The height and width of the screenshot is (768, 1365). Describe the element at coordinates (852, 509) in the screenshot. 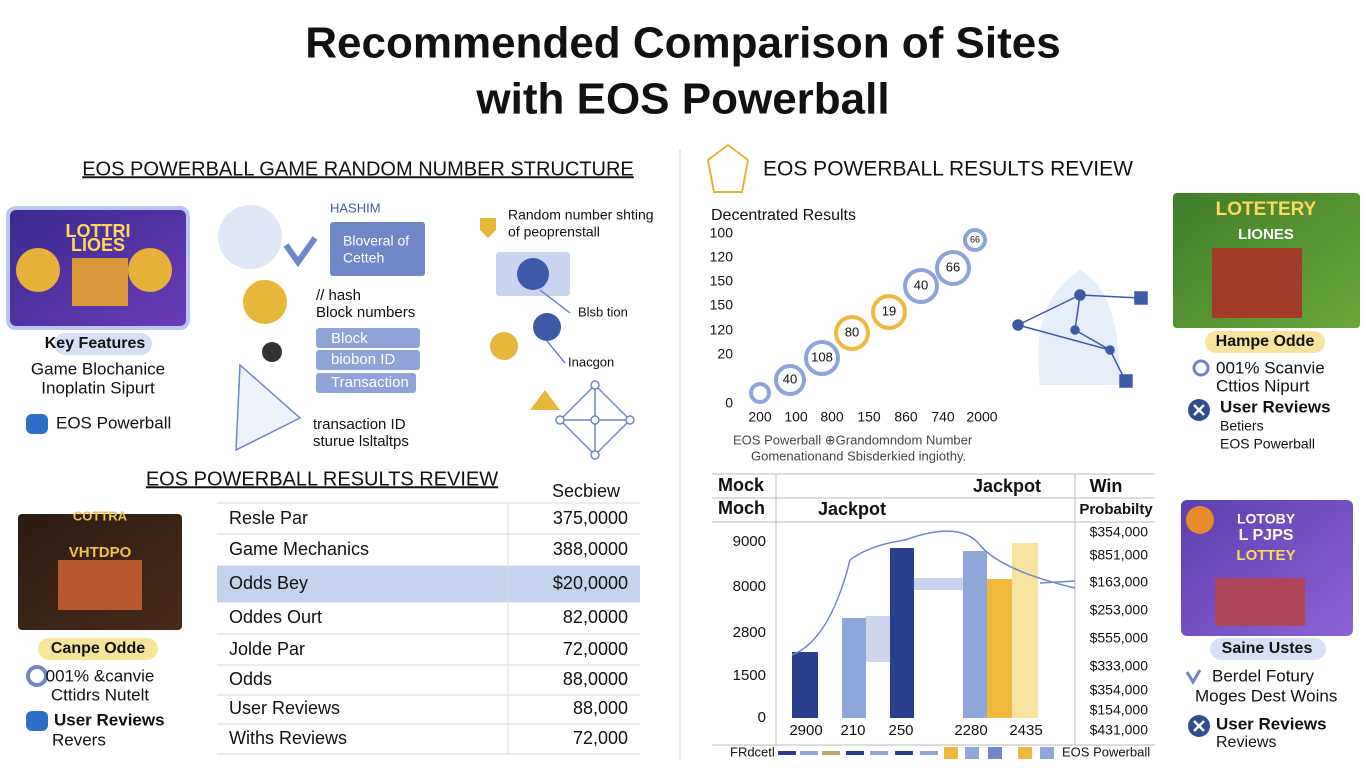

I see `column-header: Jackpot` at that location.